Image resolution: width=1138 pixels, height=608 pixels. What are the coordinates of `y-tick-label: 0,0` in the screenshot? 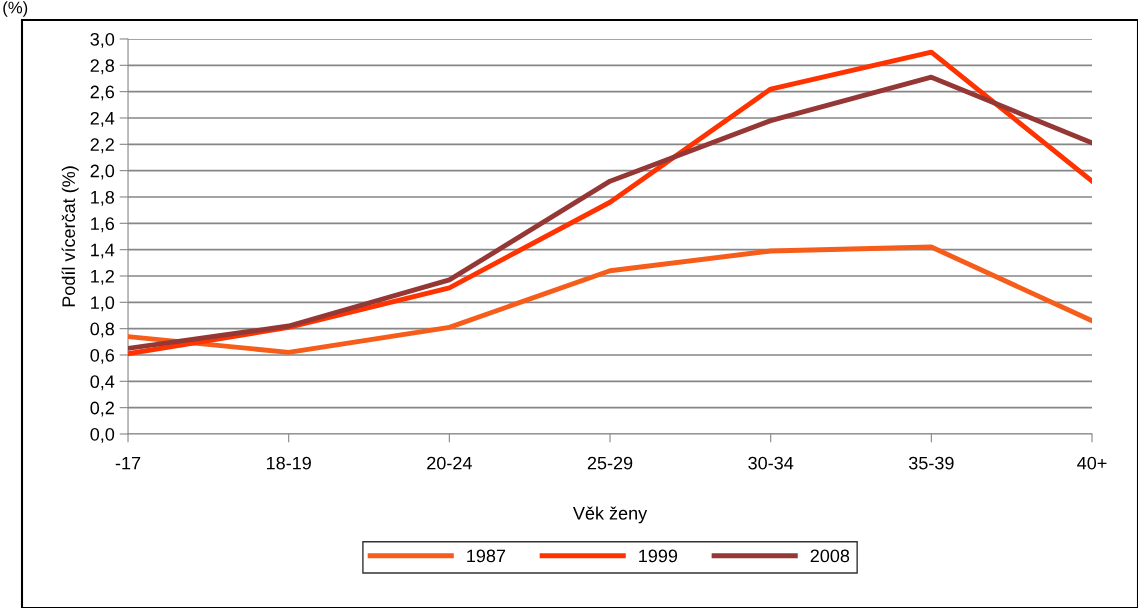 It's located at (102, 435).